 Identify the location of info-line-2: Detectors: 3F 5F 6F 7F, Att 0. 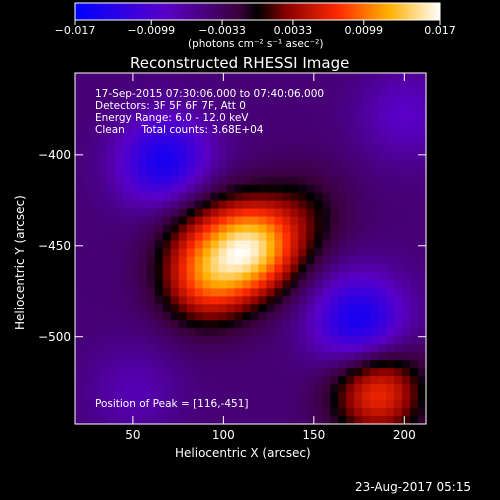
(170, 106).